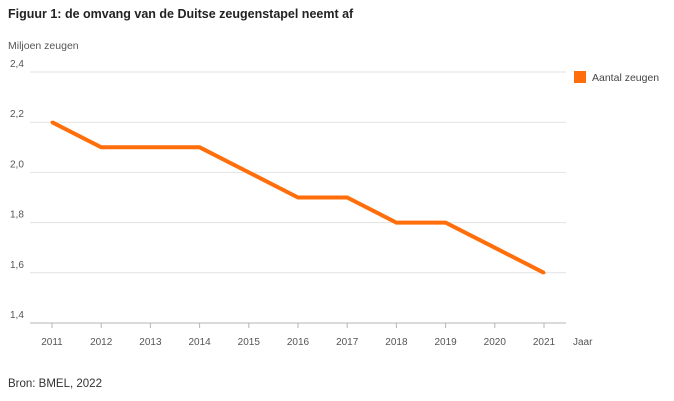 The width and height of the screenshot is (674, 401). What do you see at coordinates (347, 342) in the screenshot?
I see `x-tick-label: 2017` at bounding box center [347, 342].